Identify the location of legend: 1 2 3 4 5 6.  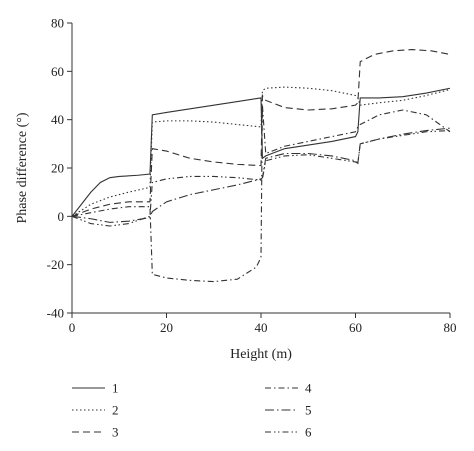
(192, 410).